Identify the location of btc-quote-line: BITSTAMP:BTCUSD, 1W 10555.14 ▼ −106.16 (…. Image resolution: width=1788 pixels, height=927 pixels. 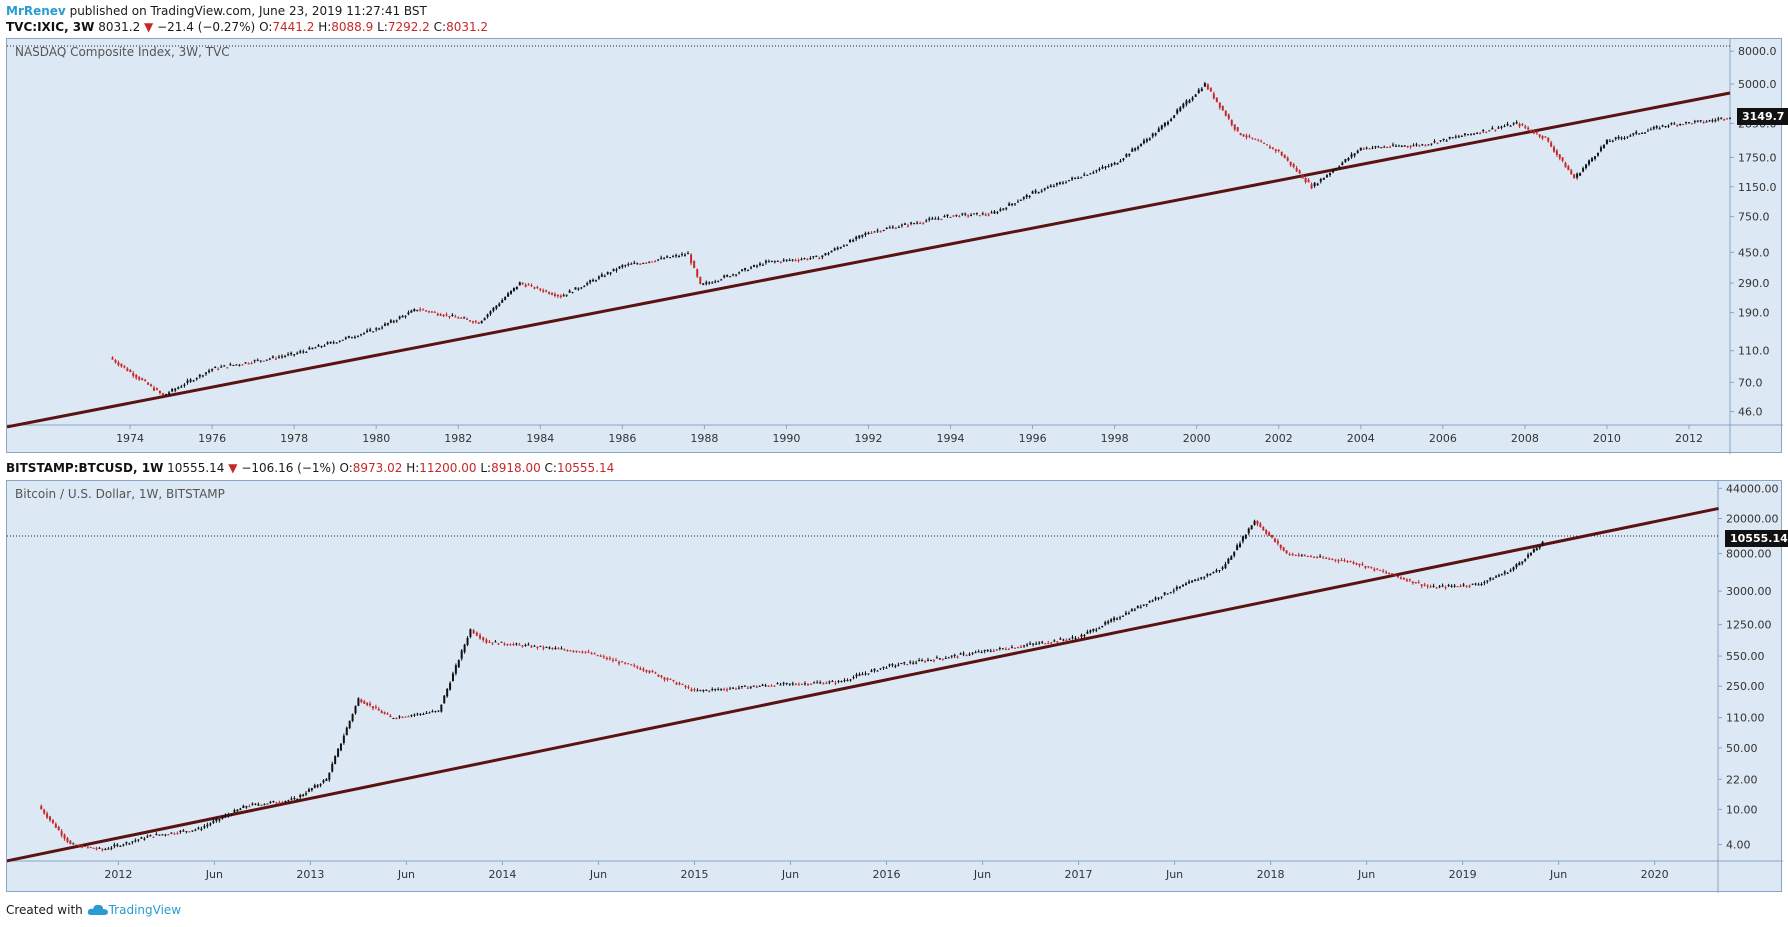
(310, 468).